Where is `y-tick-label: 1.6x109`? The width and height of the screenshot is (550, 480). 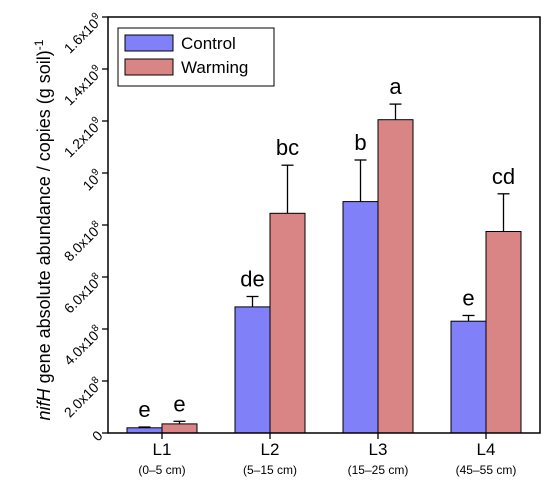 y-tick-label: 1.6x109 is located at coordinates (83, 33).